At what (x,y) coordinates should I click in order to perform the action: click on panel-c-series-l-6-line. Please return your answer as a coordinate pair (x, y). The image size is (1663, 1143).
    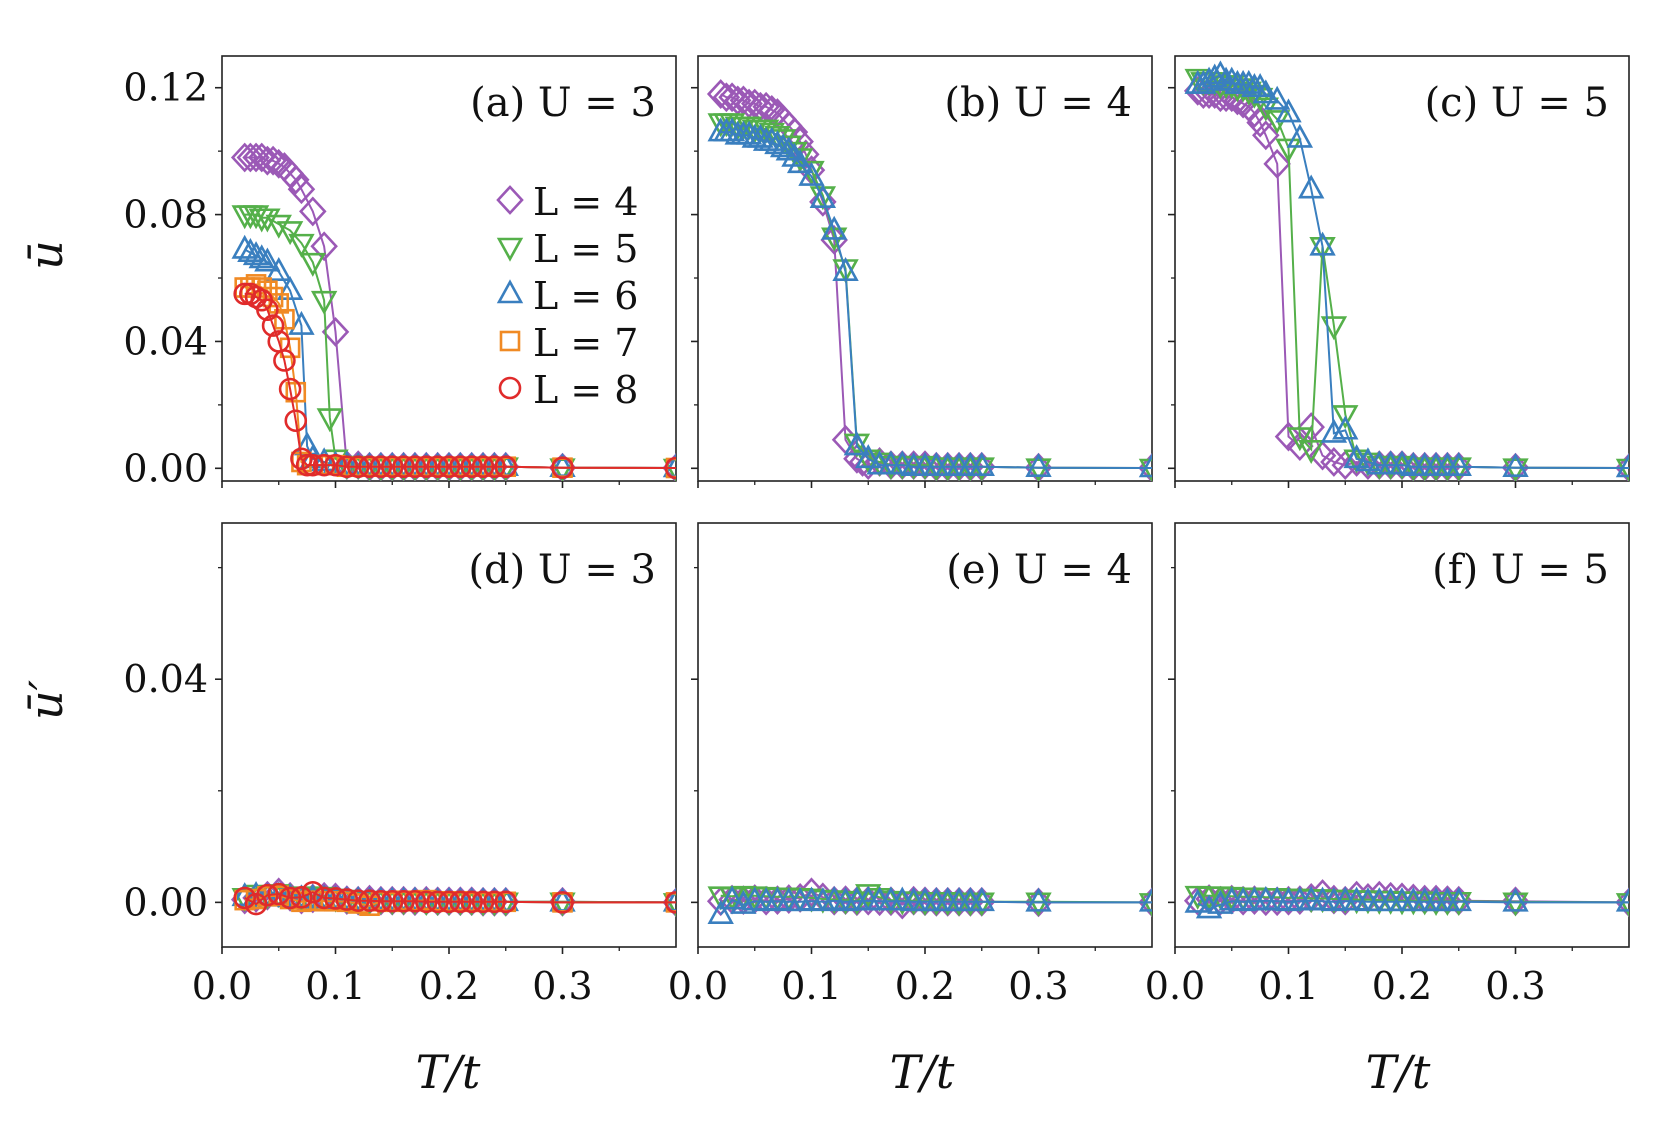
    Looking at the image, I should click on (1413, 271).